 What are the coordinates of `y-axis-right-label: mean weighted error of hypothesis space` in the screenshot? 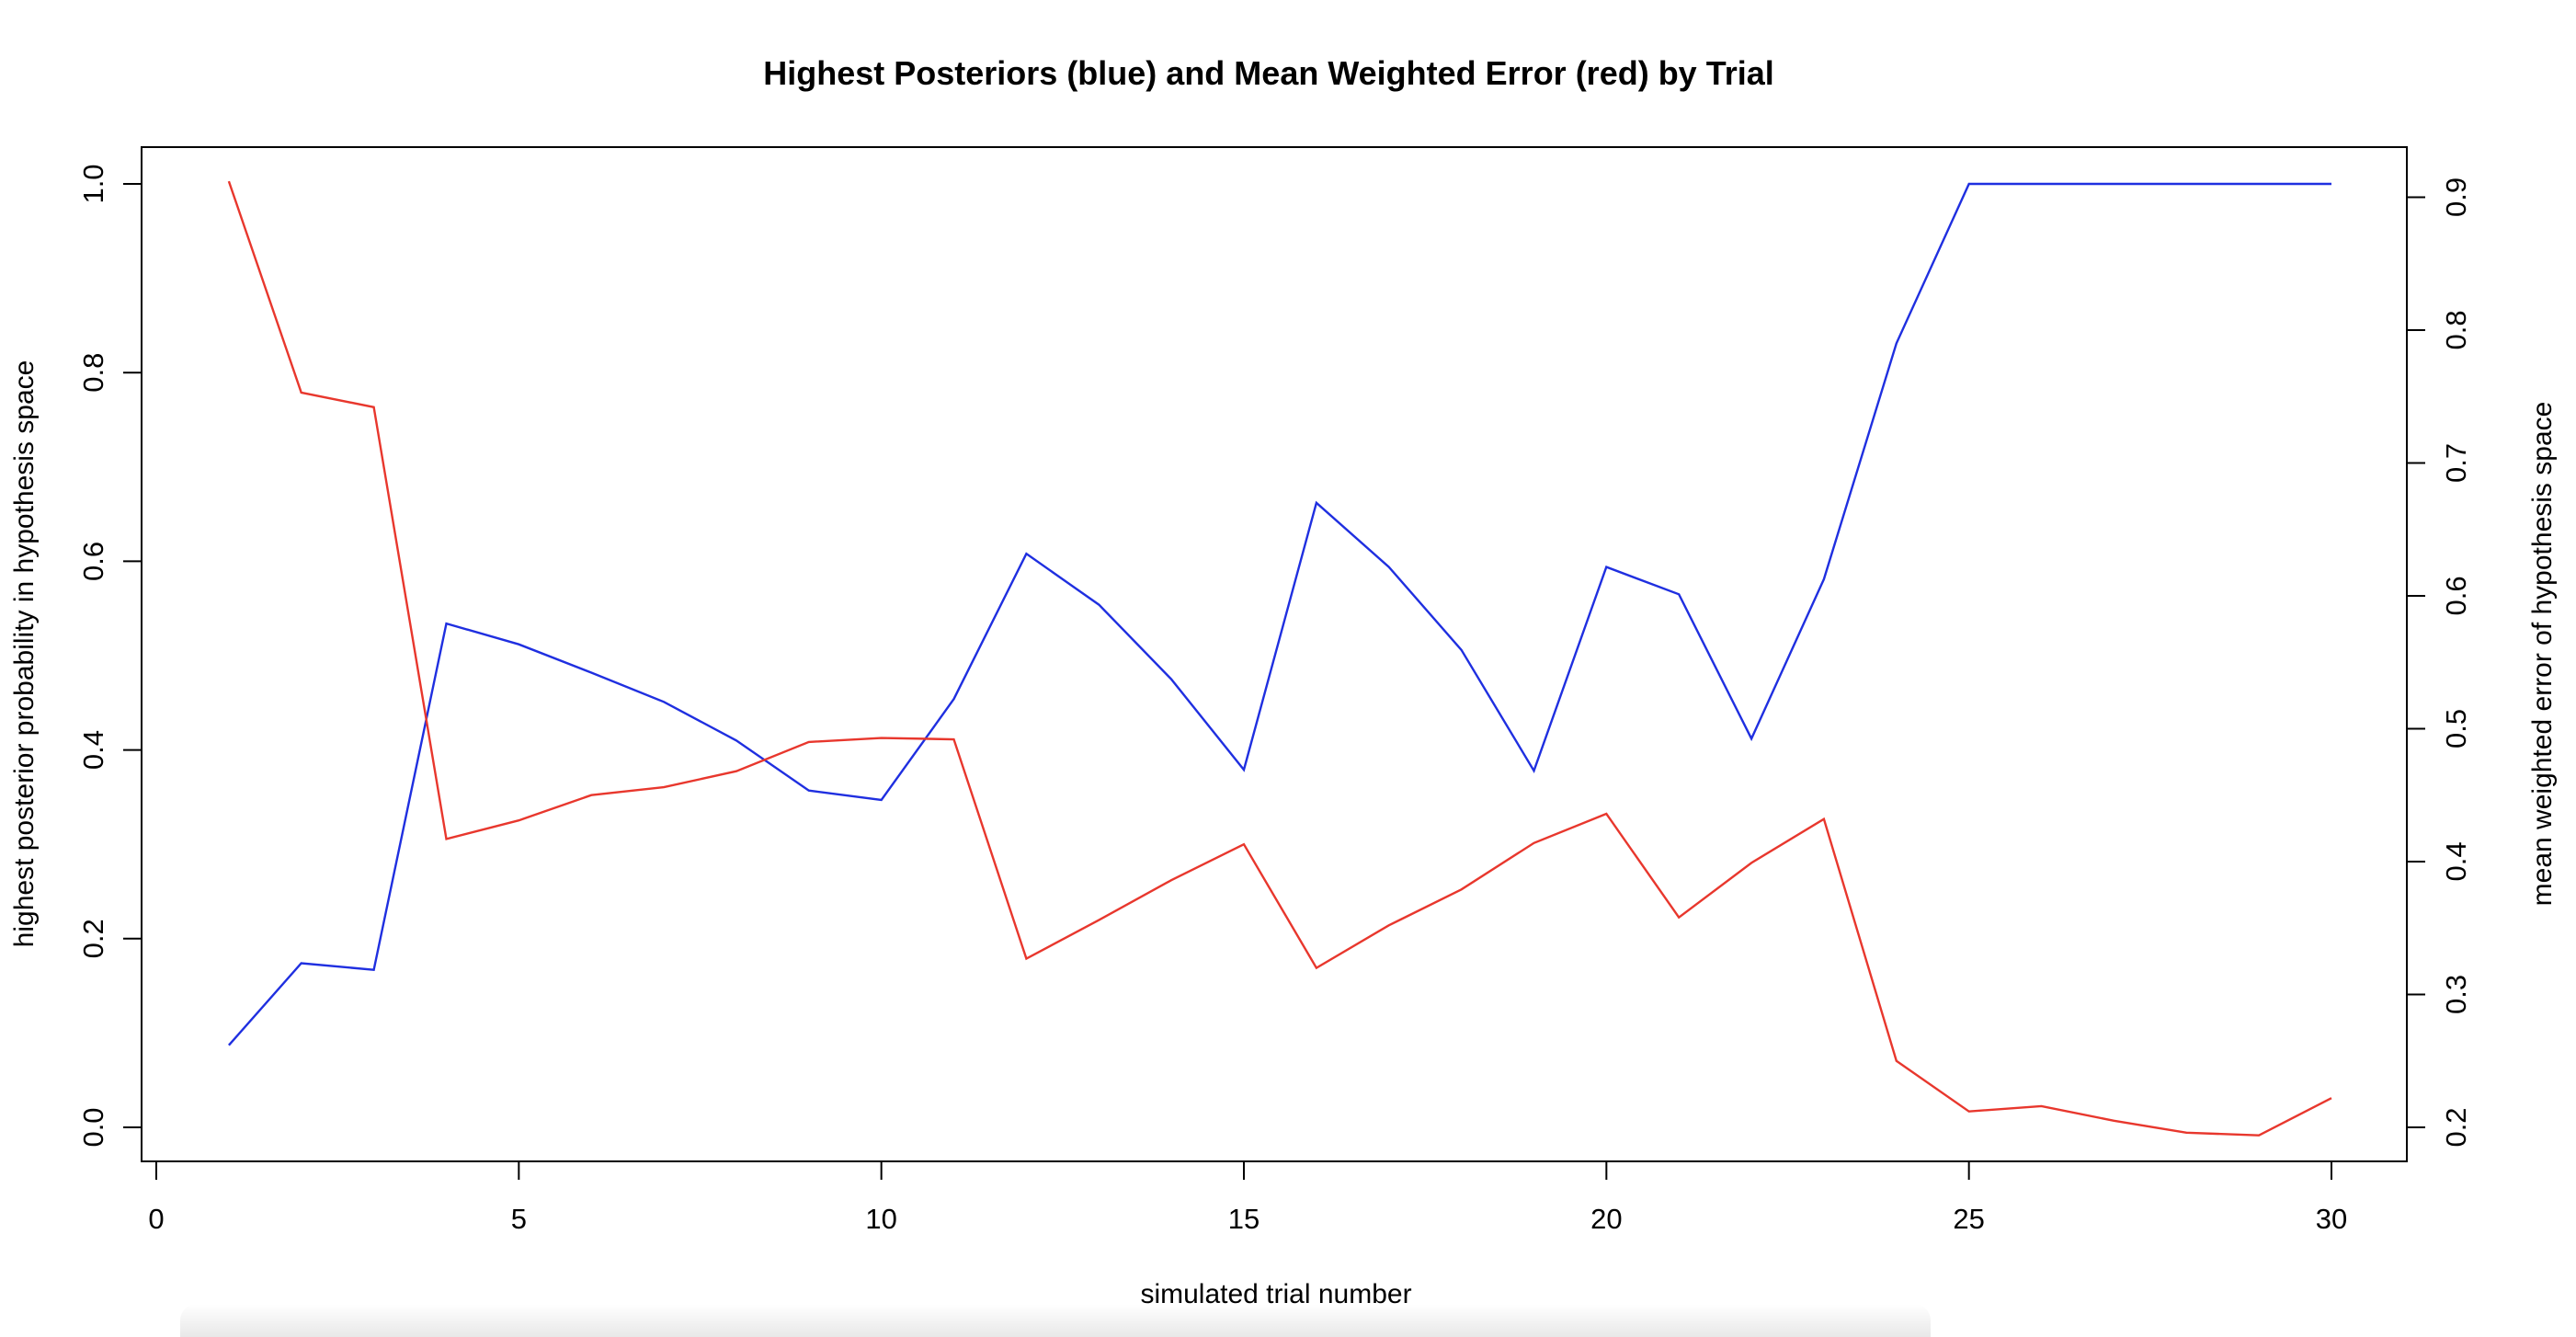 It's located at (2542, 654).